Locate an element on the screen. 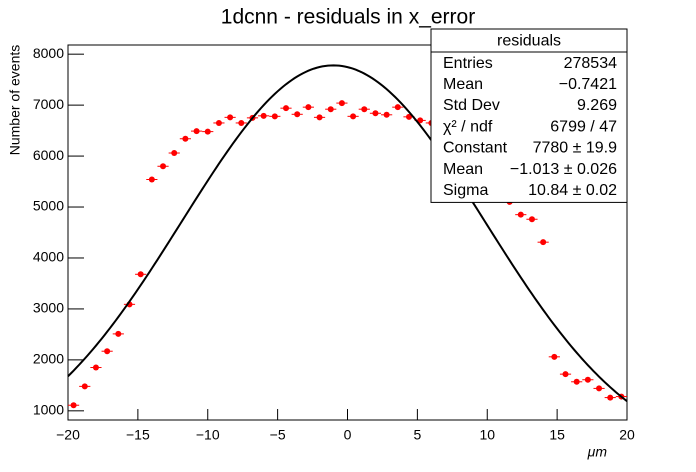  y-axis-label: Number of events is located at coordinates (15, 100).